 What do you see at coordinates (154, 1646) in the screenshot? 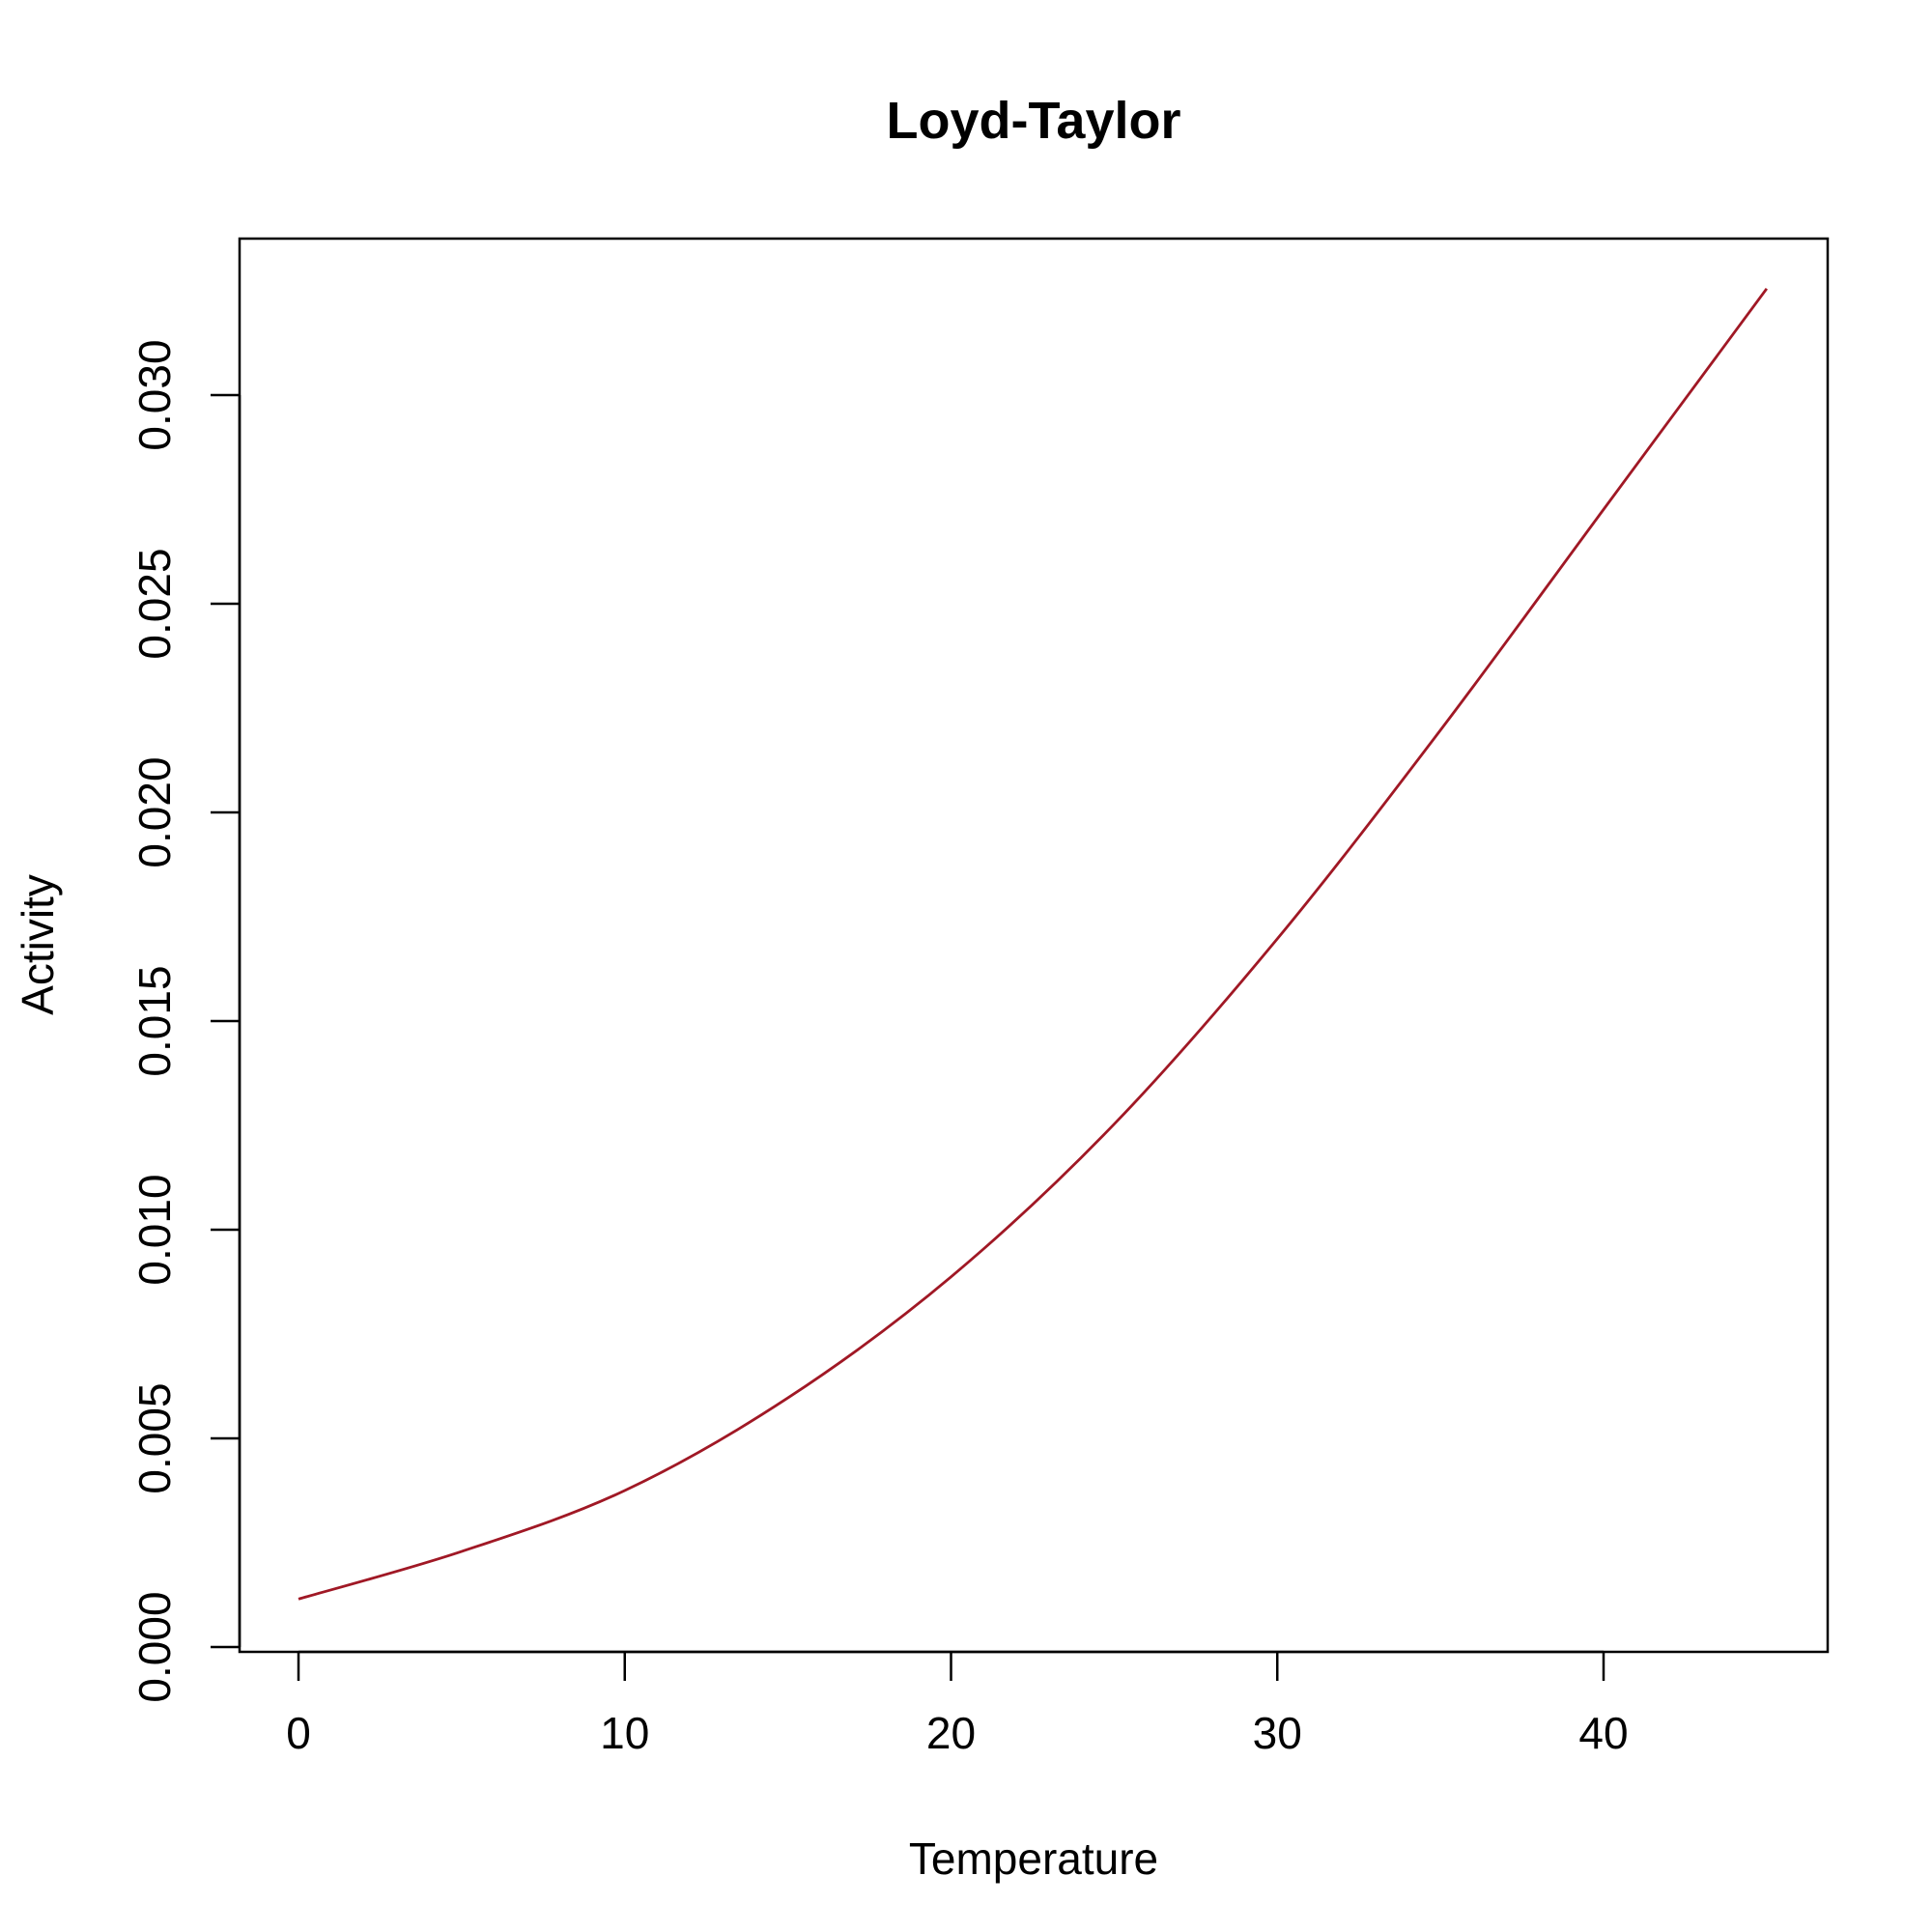
I see `y-tick-label: 0.000` at bounding box center [154, 1646].